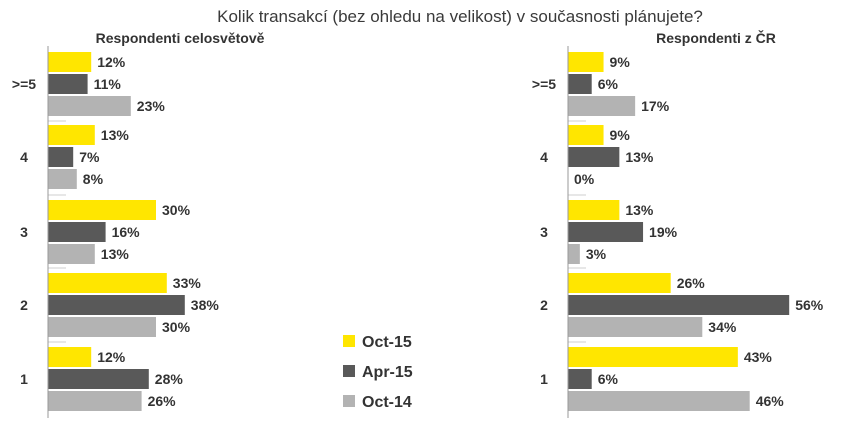 Image resolution: width=842 pixels, height=425 pixels. What do you see at coordinates (151, 106) in the screenshot?
I see `data-label: 23%` at bounding box center [151, 106].